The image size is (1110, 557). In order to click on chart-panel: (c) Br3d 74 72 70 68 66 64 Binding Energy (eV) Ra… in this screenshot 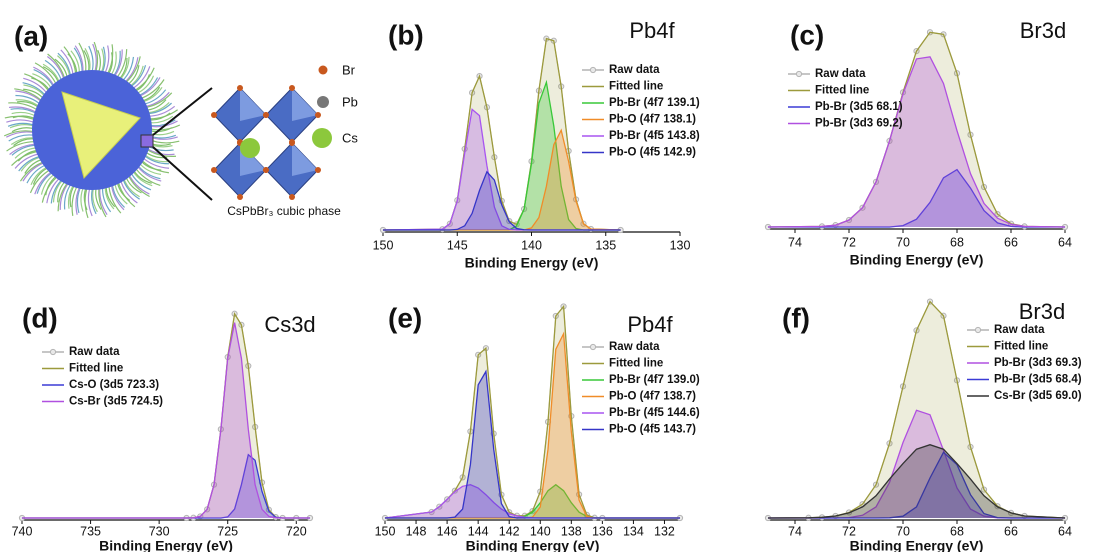, I will do `click(918, 143)`.